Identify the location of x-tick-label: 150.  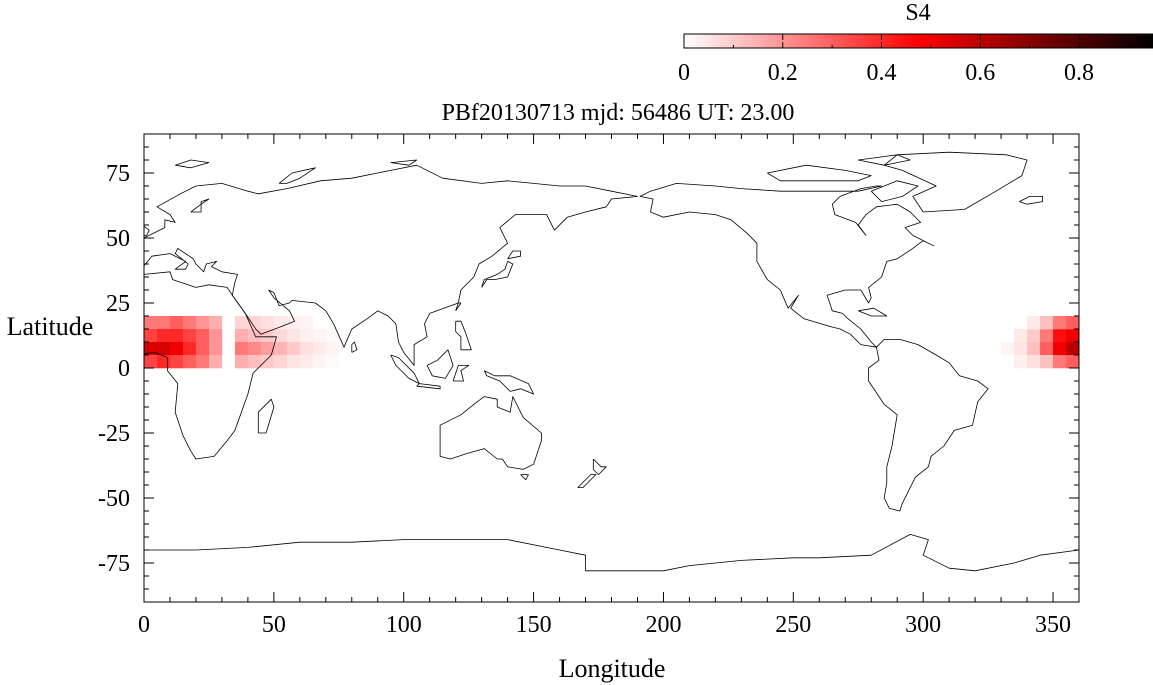
(534, 625).